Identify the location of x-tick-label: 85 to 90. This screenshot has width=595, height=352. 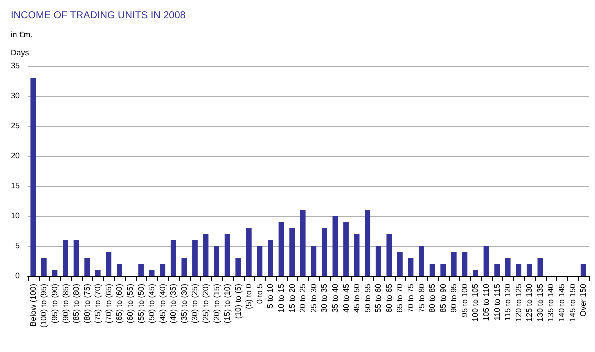
(443, 298).